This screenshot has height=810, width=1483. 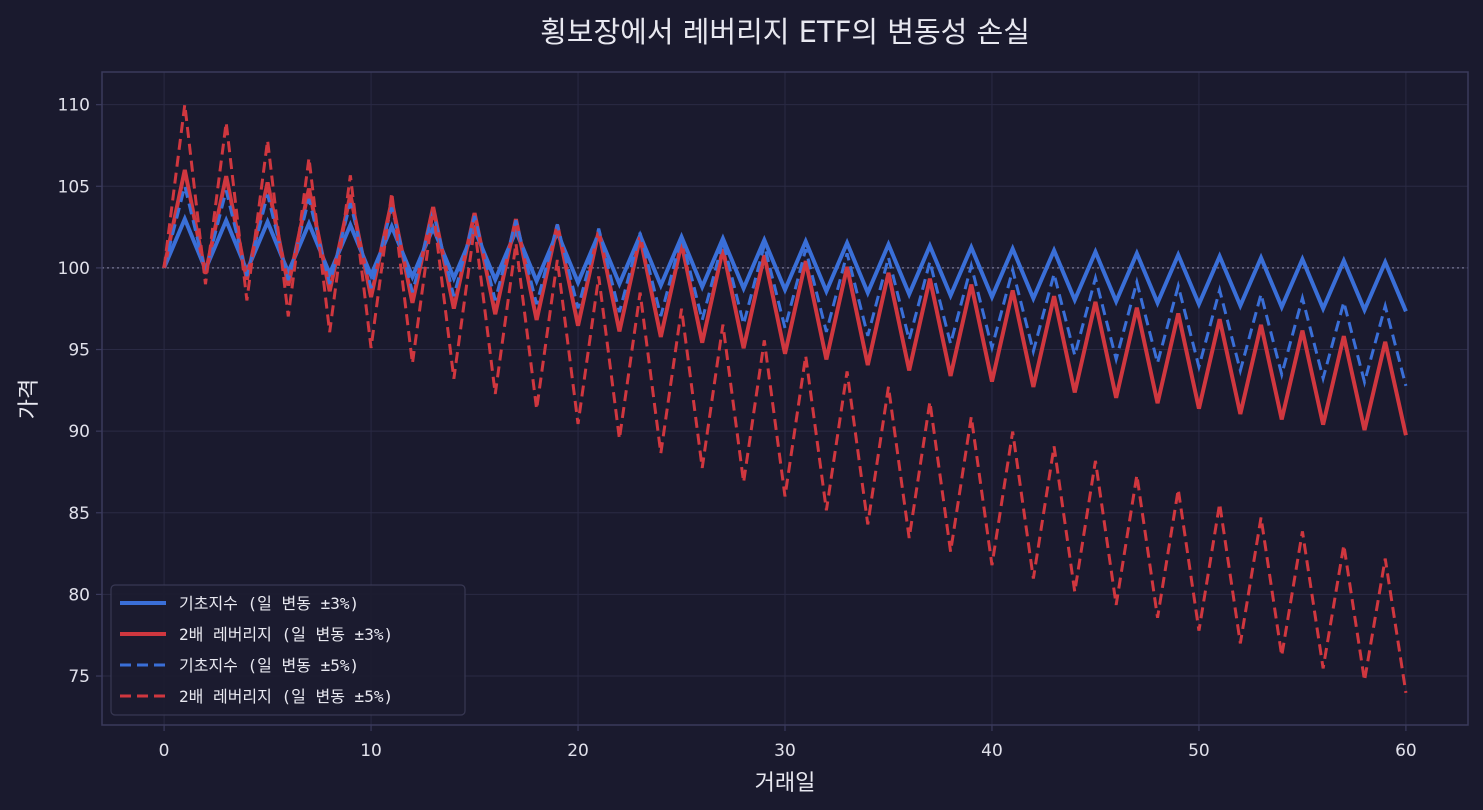 I want to click on legend-label-3: 기초지수 (일 변동 ±5%), so click(x=269, y=665).